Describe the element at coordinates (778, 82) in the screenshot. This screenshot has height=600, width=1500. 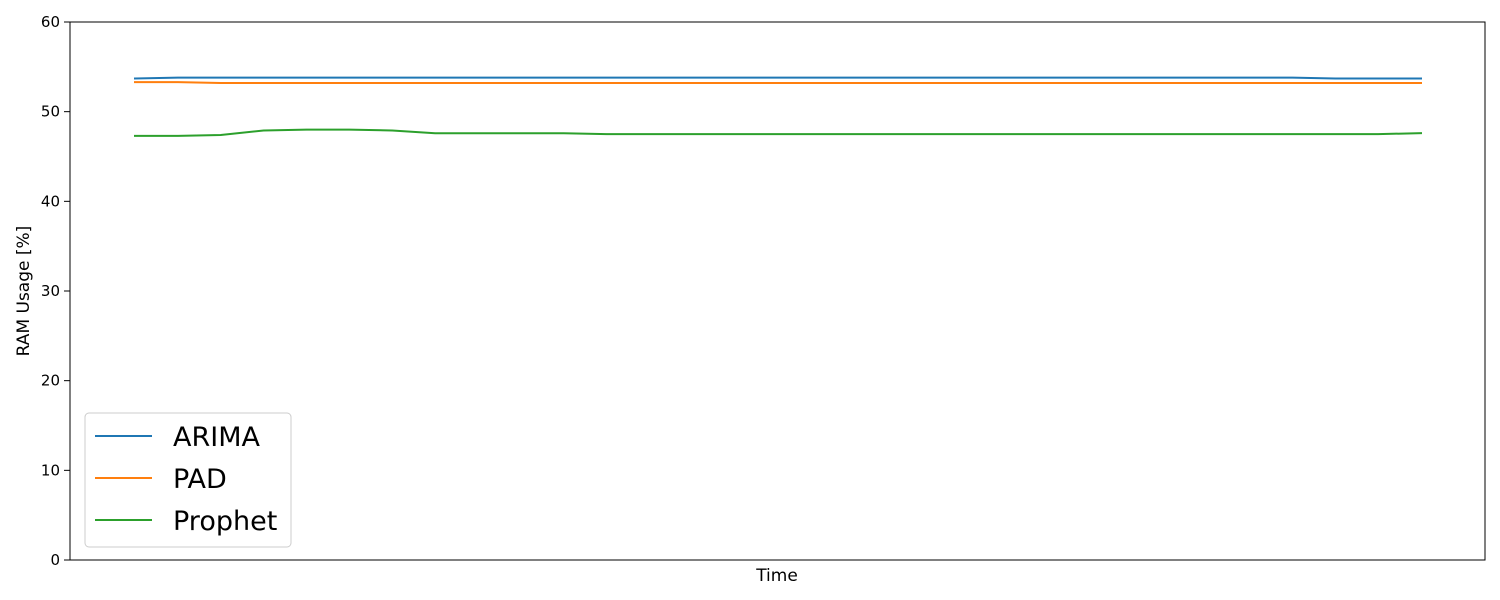
I see `series-line-pad` at that location.